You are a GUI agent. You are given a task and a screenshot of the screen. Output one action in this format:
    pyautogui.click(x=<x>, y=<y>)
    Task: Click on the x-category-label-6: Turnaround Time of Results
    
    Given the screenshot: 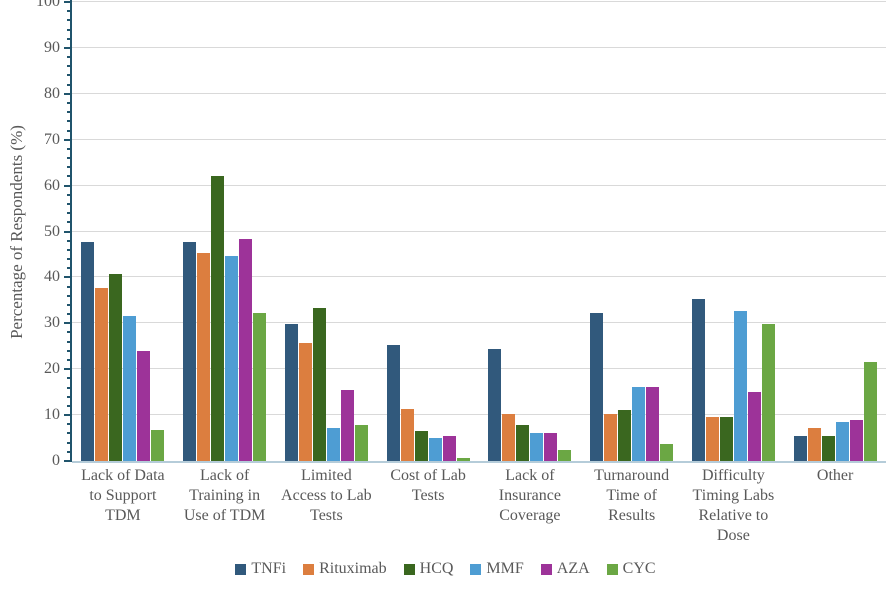 What is the action you would take?
    pyautogui.click(x=632, y=506)
    